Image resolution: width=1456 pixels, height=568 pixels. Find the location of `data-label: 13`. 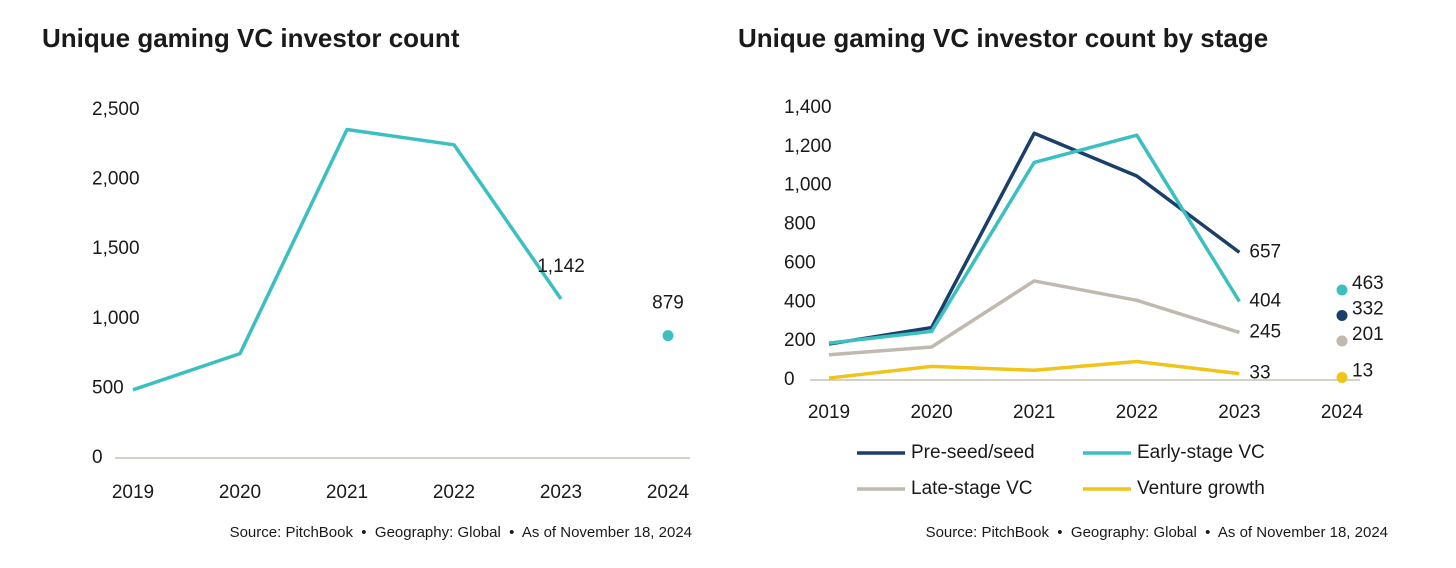

data-label: 13 is located at coordinates (1362, 370).